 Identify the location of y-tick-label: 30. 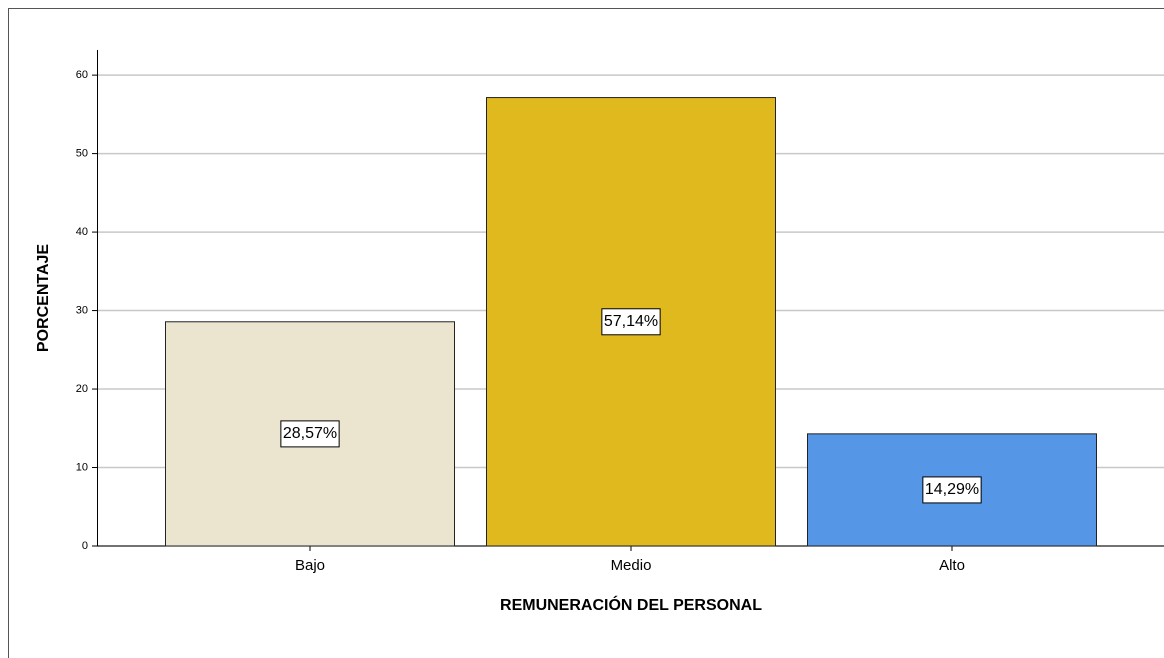
(82, 310).